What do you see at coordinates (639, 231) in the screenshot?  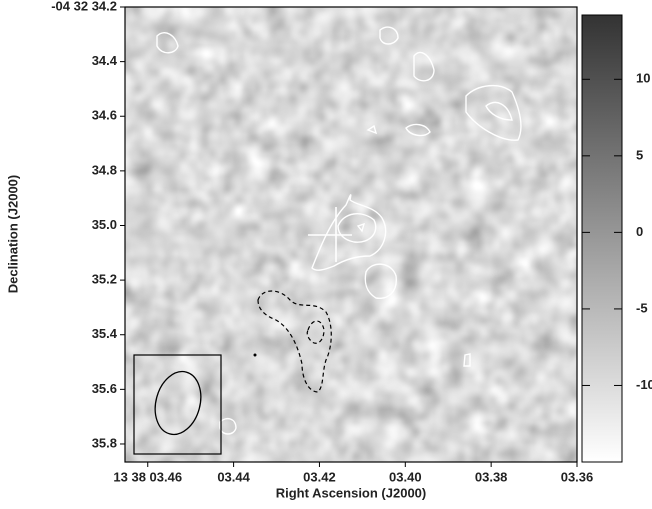 I see `colorbar-tick-label: 0` at bounding box center [639, 231].